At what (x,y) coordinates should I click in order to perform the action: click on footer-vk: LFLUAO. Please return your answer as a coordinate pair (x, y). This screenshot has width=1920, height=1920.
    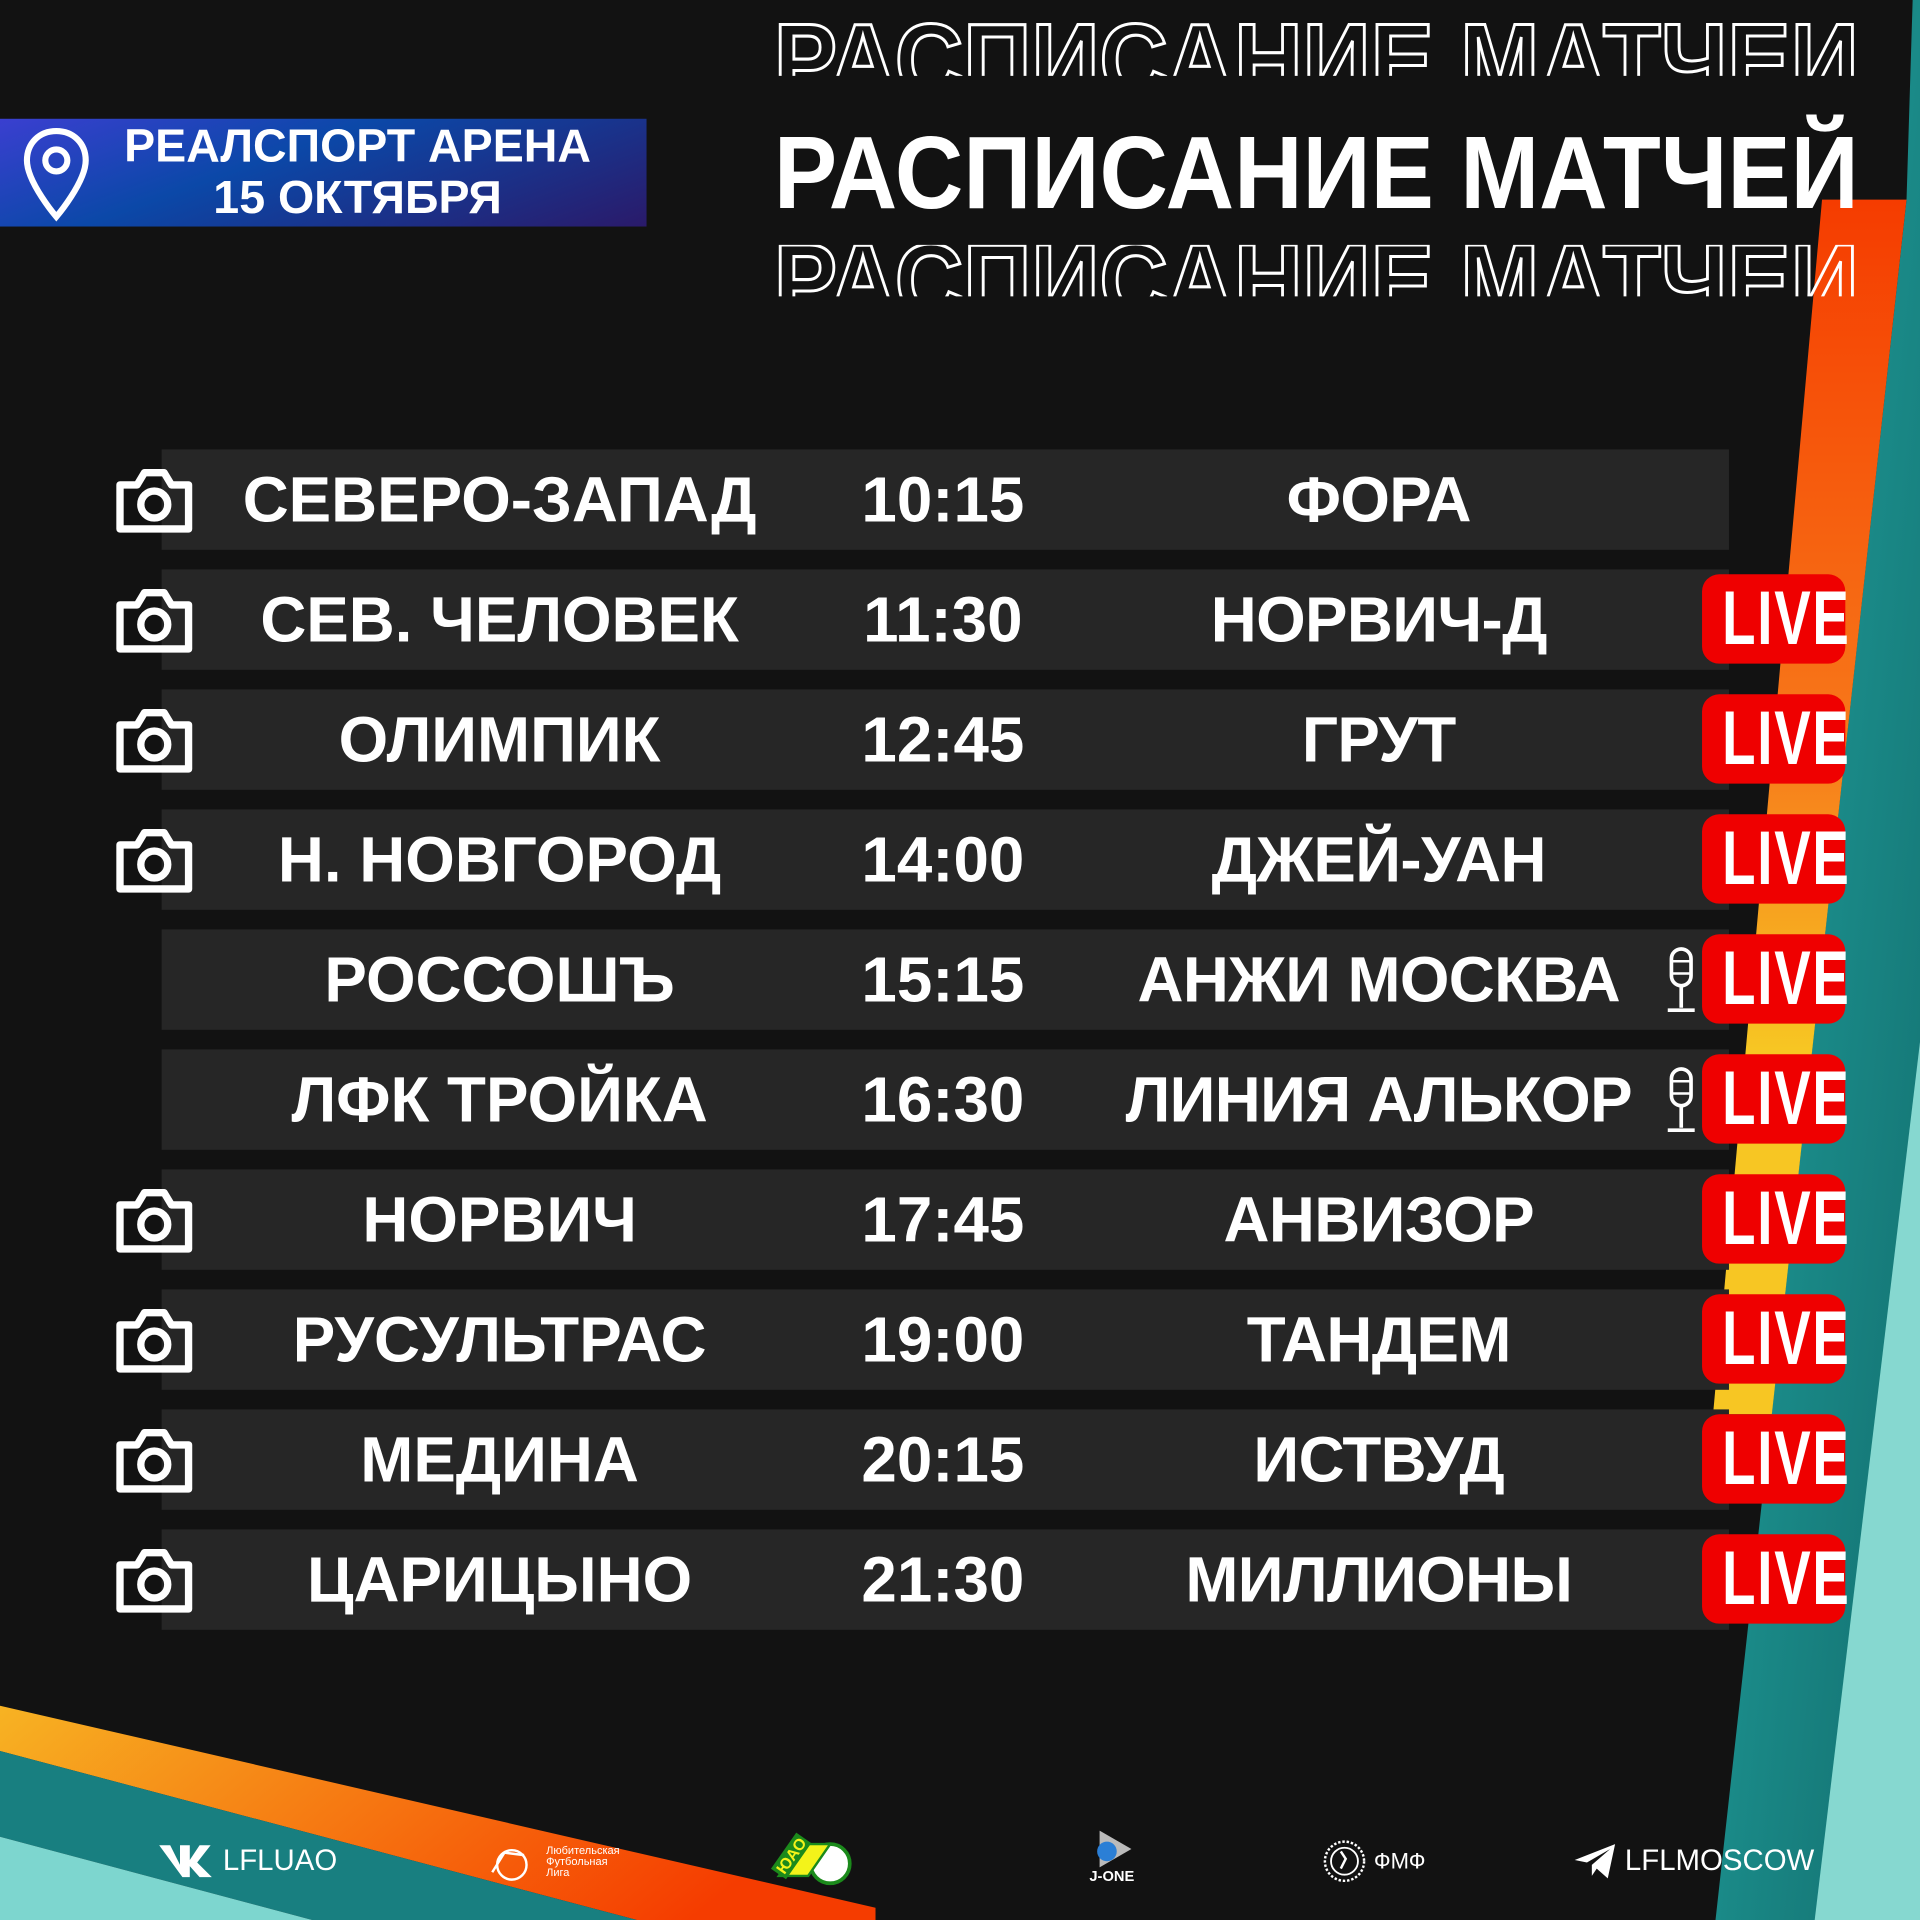
    Looking at the image, I should click on (247, 1861).